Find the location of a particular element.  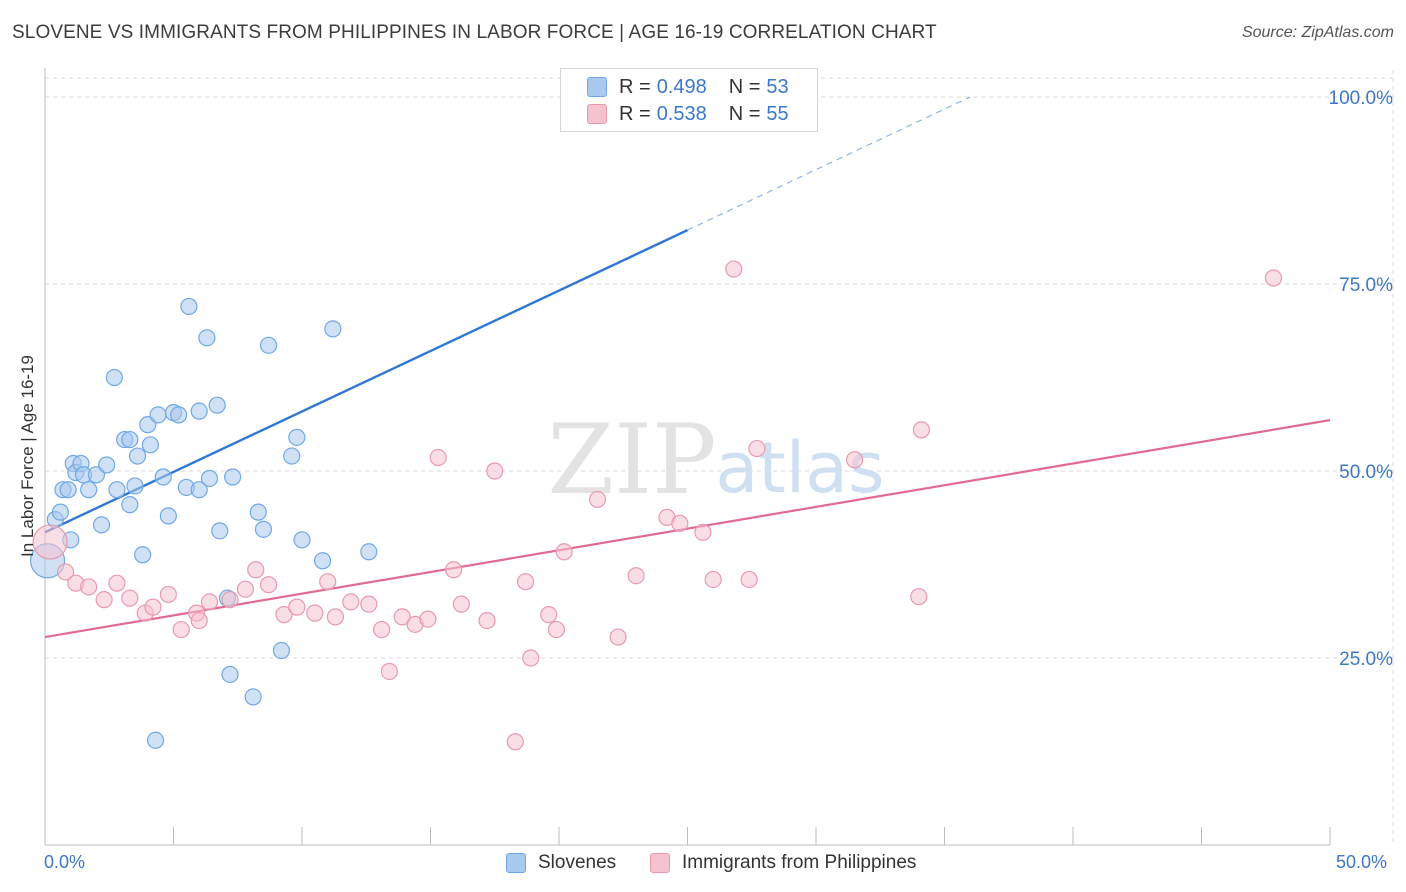

correlation-legend: R = 0.498 N = 53 R = 0.538 N = 55 is located at coordinates (689, 100).